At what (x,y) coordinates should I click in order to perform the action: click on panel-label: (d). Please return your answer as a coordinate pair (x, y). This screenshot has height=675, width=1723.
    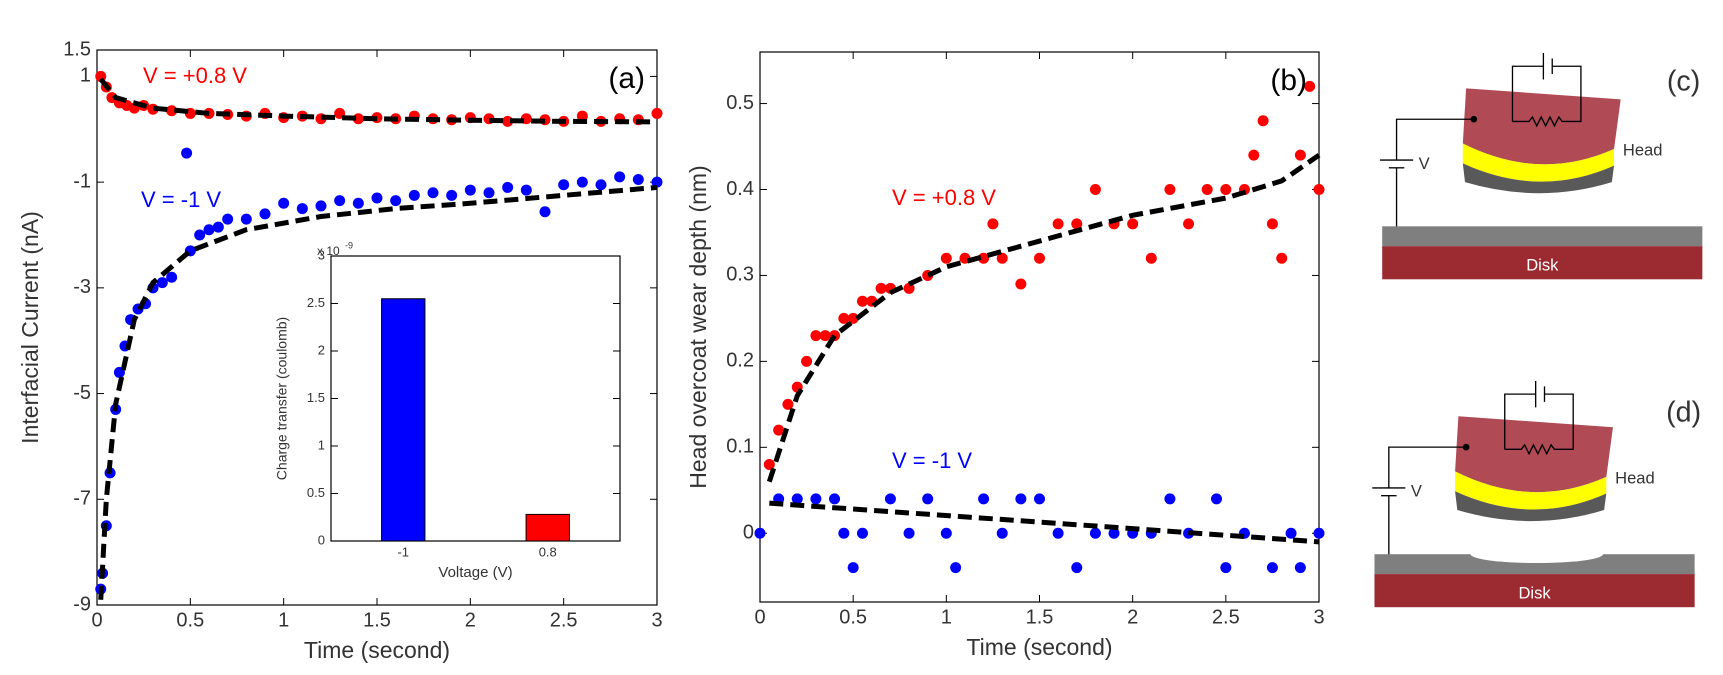
    Looking at the image, I should click on (1683, 413).